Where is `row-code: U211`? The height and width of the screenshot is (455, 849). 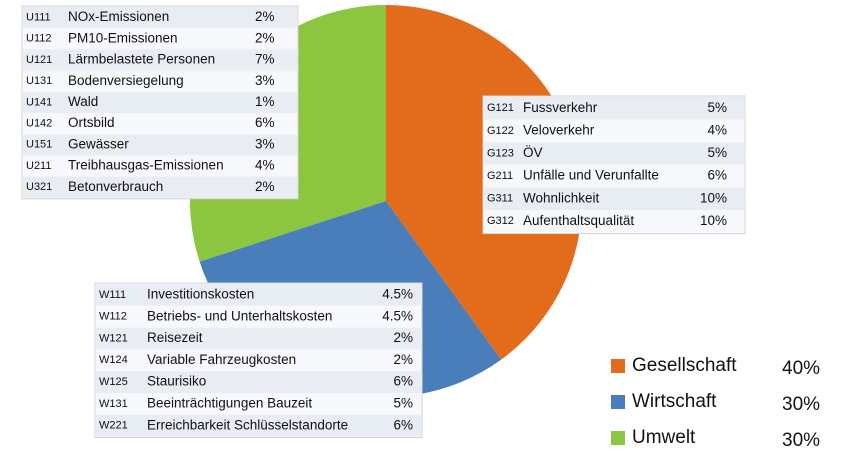 row-code: U211 is located at coordinates (38, 166).